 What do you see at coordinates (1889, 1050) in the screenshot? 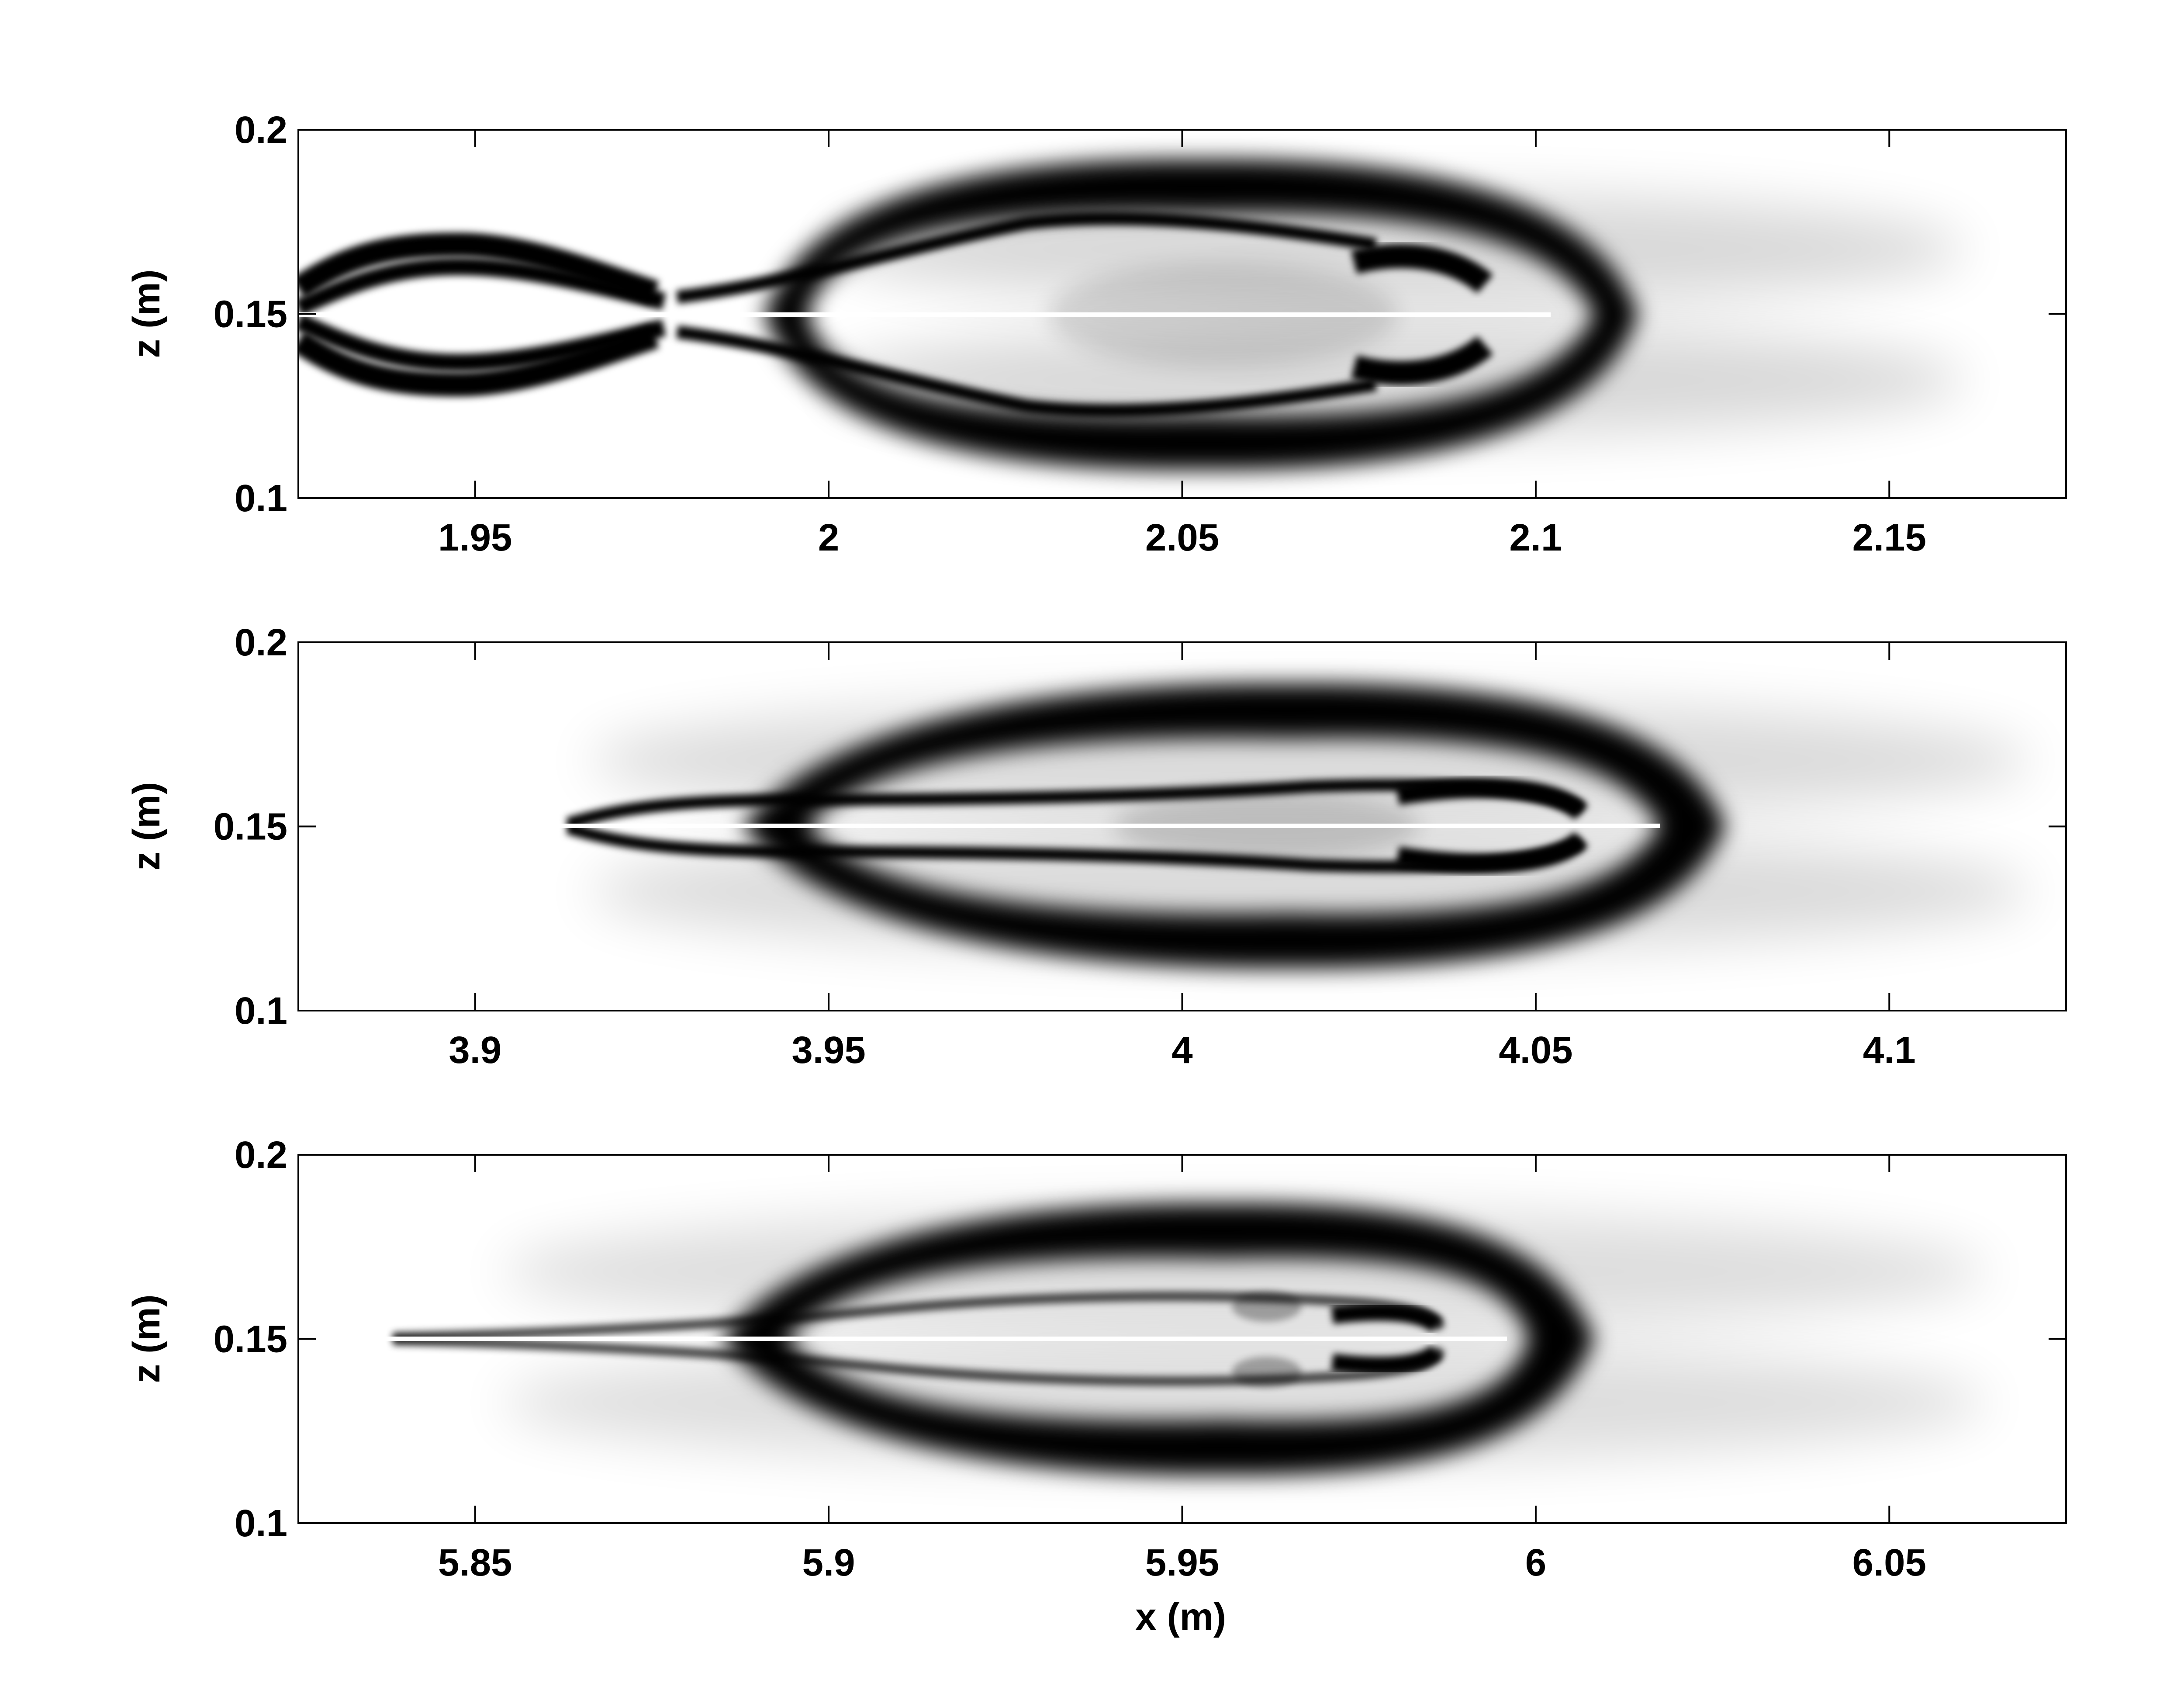
I see `x-tick-label: 4.1` at bounding box center [1889, 1050].